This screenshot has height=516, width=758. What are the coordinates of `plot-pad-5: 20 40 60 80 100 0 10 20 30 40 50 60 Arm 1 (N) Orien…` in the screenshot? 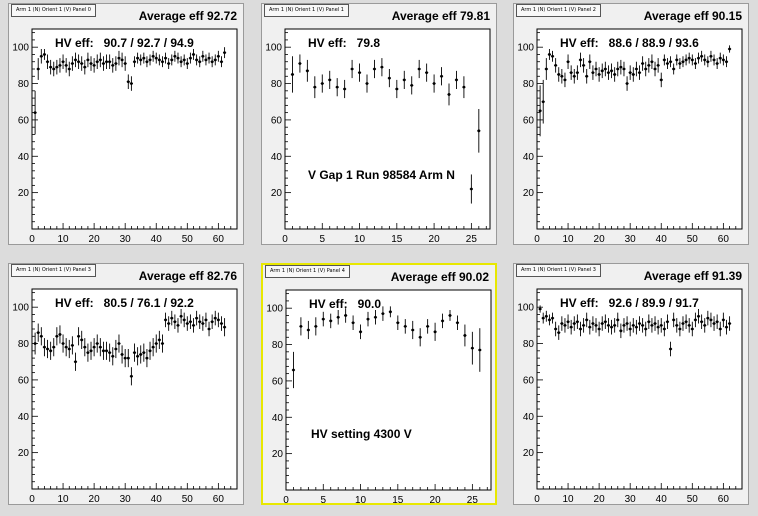 It's located at (631, 384).